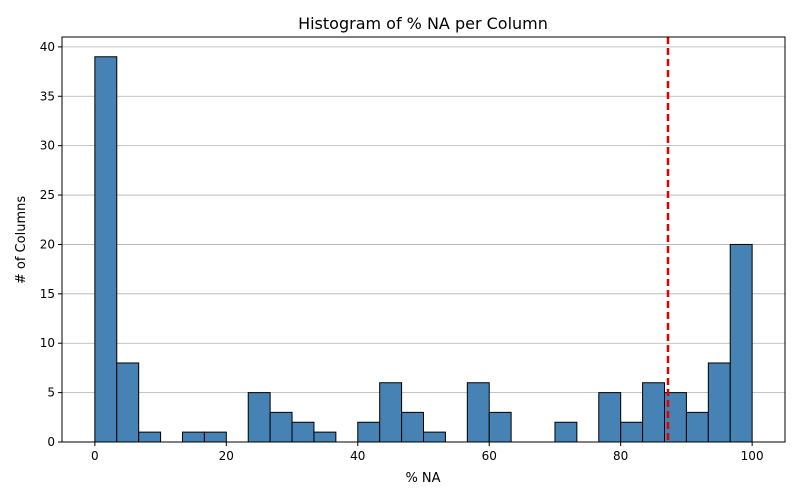 The width and height of the screenshot is (800, 500). What do you see at coordinates (47, 244) in the screenshot?
I see `y-tick-label: 20` at bounding box center [47, 244].